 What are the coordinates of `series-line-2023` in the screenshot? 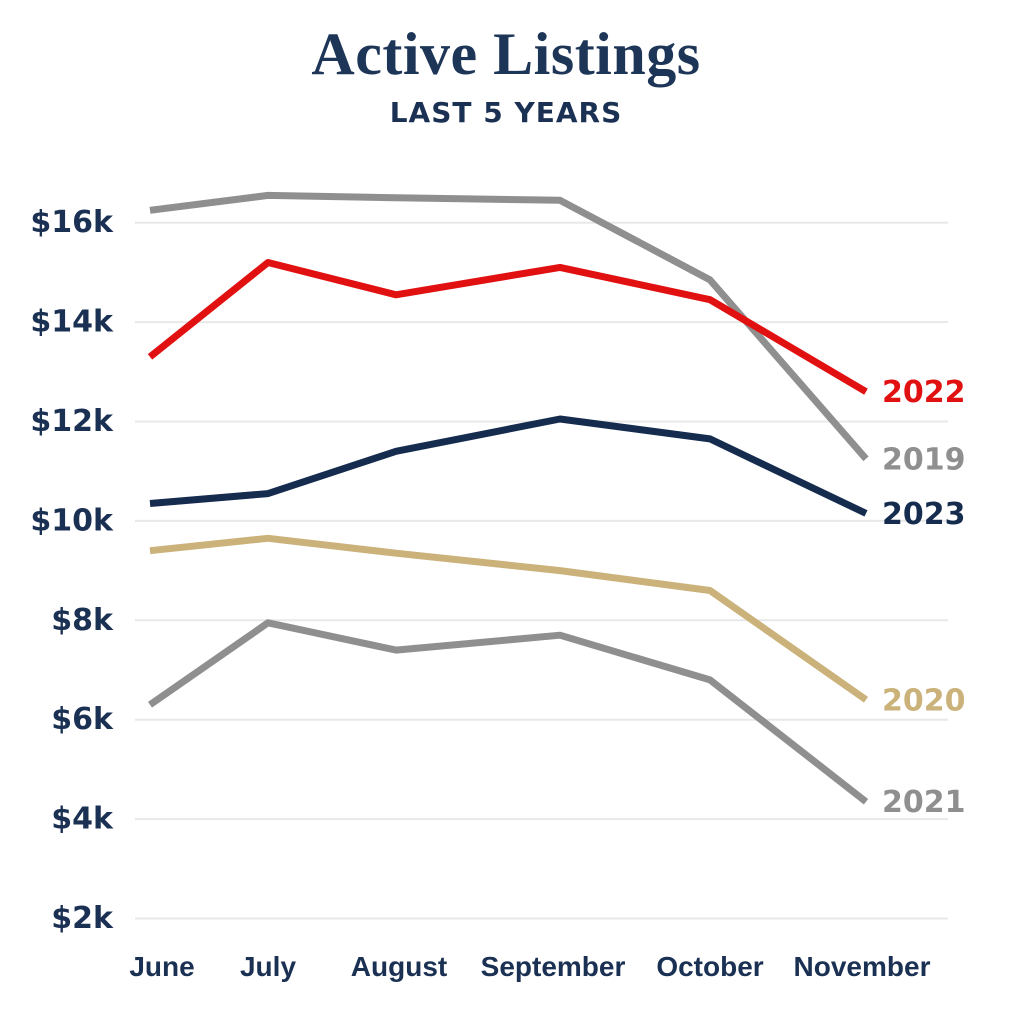 It's located at (508, 466).